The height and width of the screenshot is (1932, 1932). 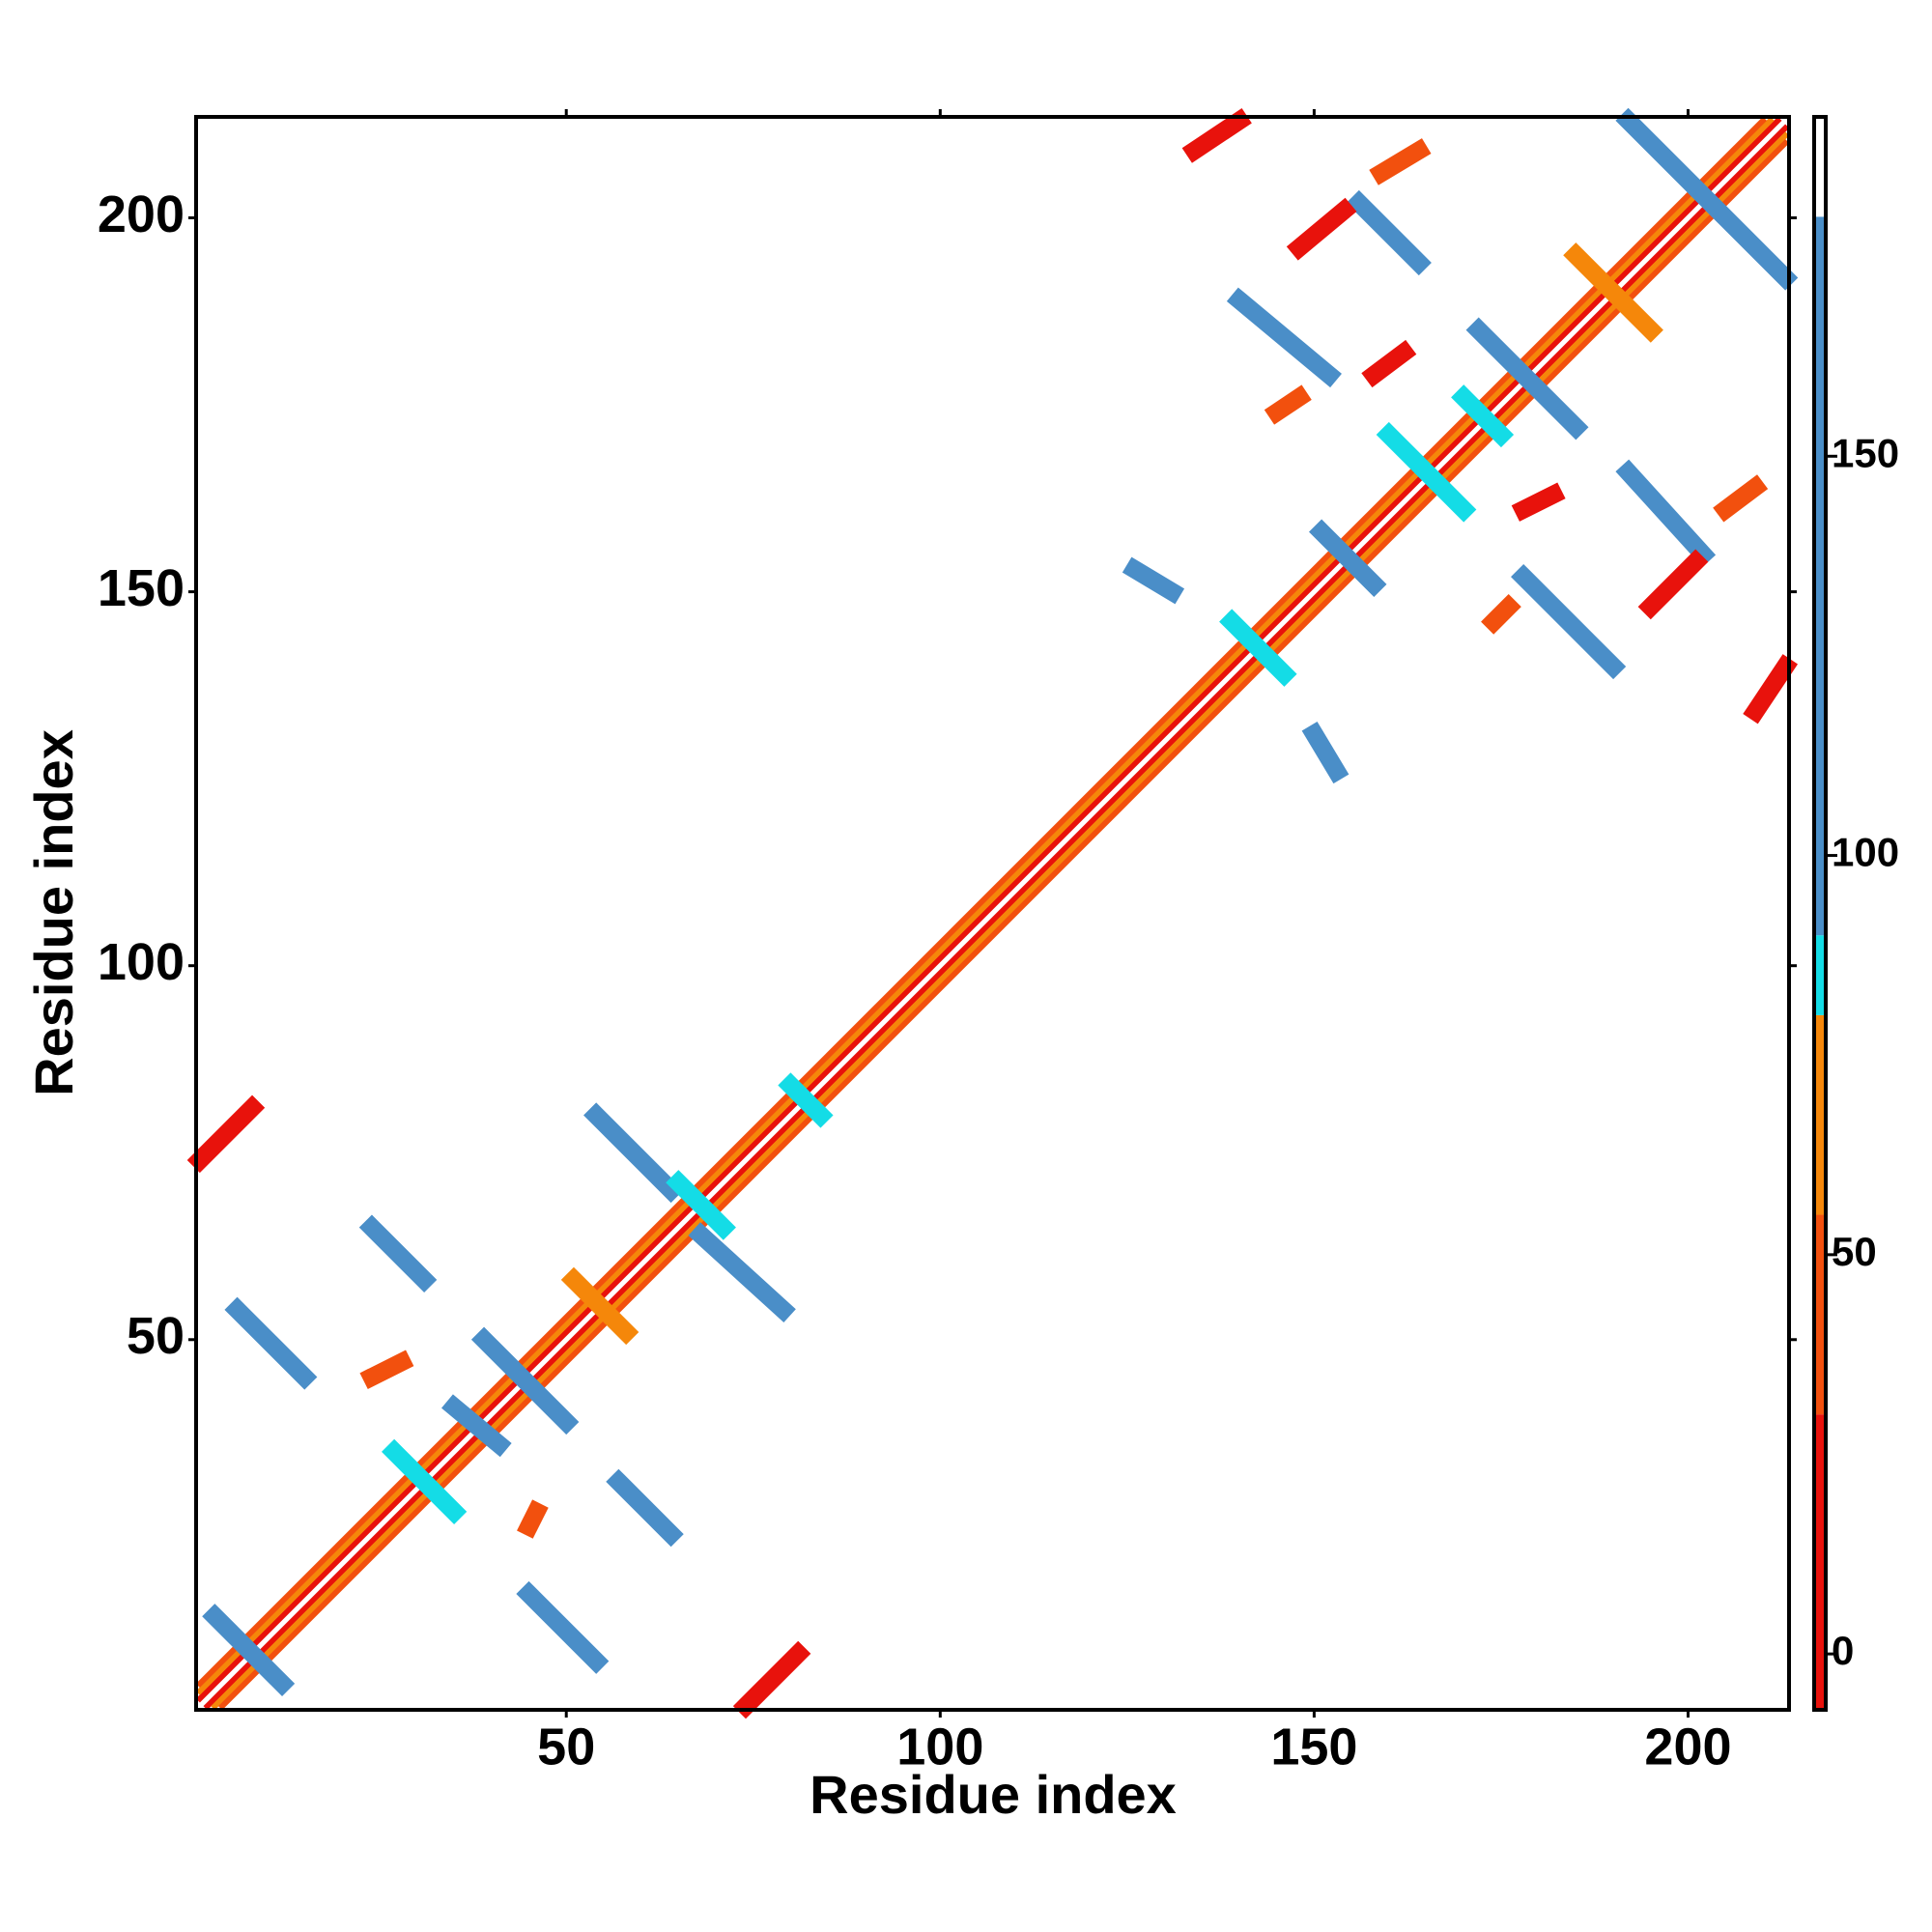 What do you see at coordinates (566, 1747) in the screenshot?
I see `x-tick-label: 50` at bounding box center [566, 1747].